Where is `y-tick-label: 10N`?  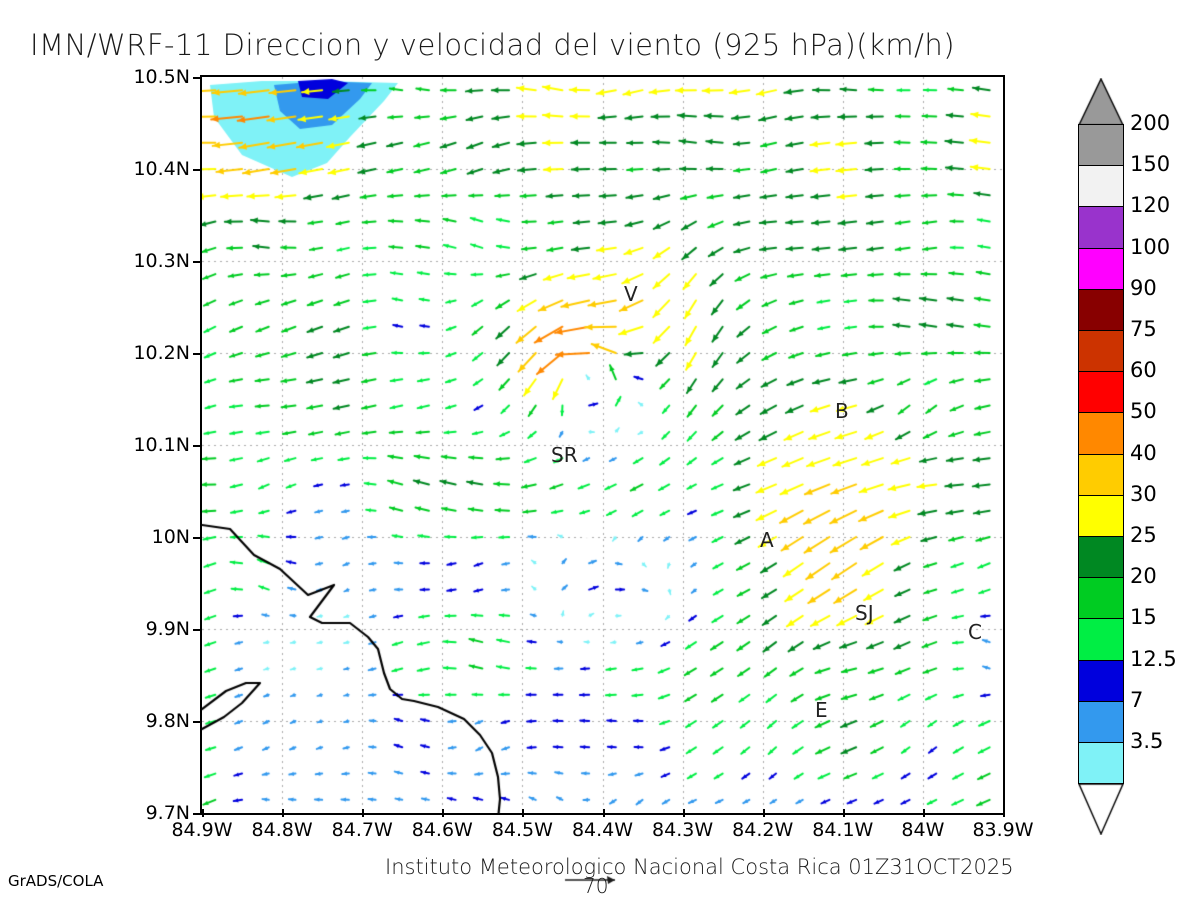
y-tick-label: 10N is located at coordinates (170, 537).